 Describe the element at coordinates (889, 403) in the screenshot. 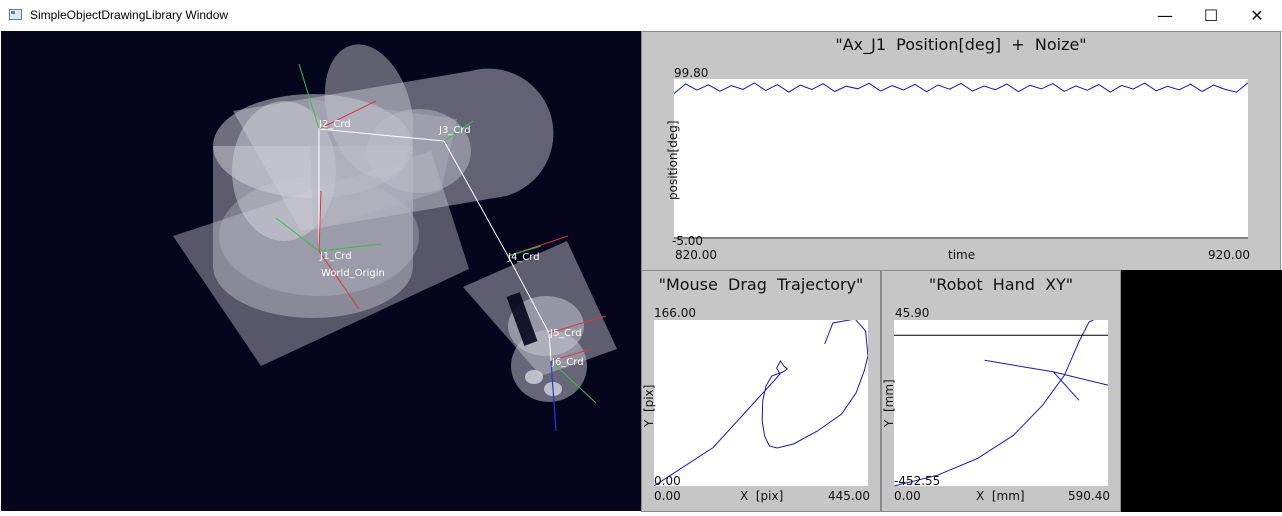

I see `robot-y-axis-label: Y [mm]` at that location.